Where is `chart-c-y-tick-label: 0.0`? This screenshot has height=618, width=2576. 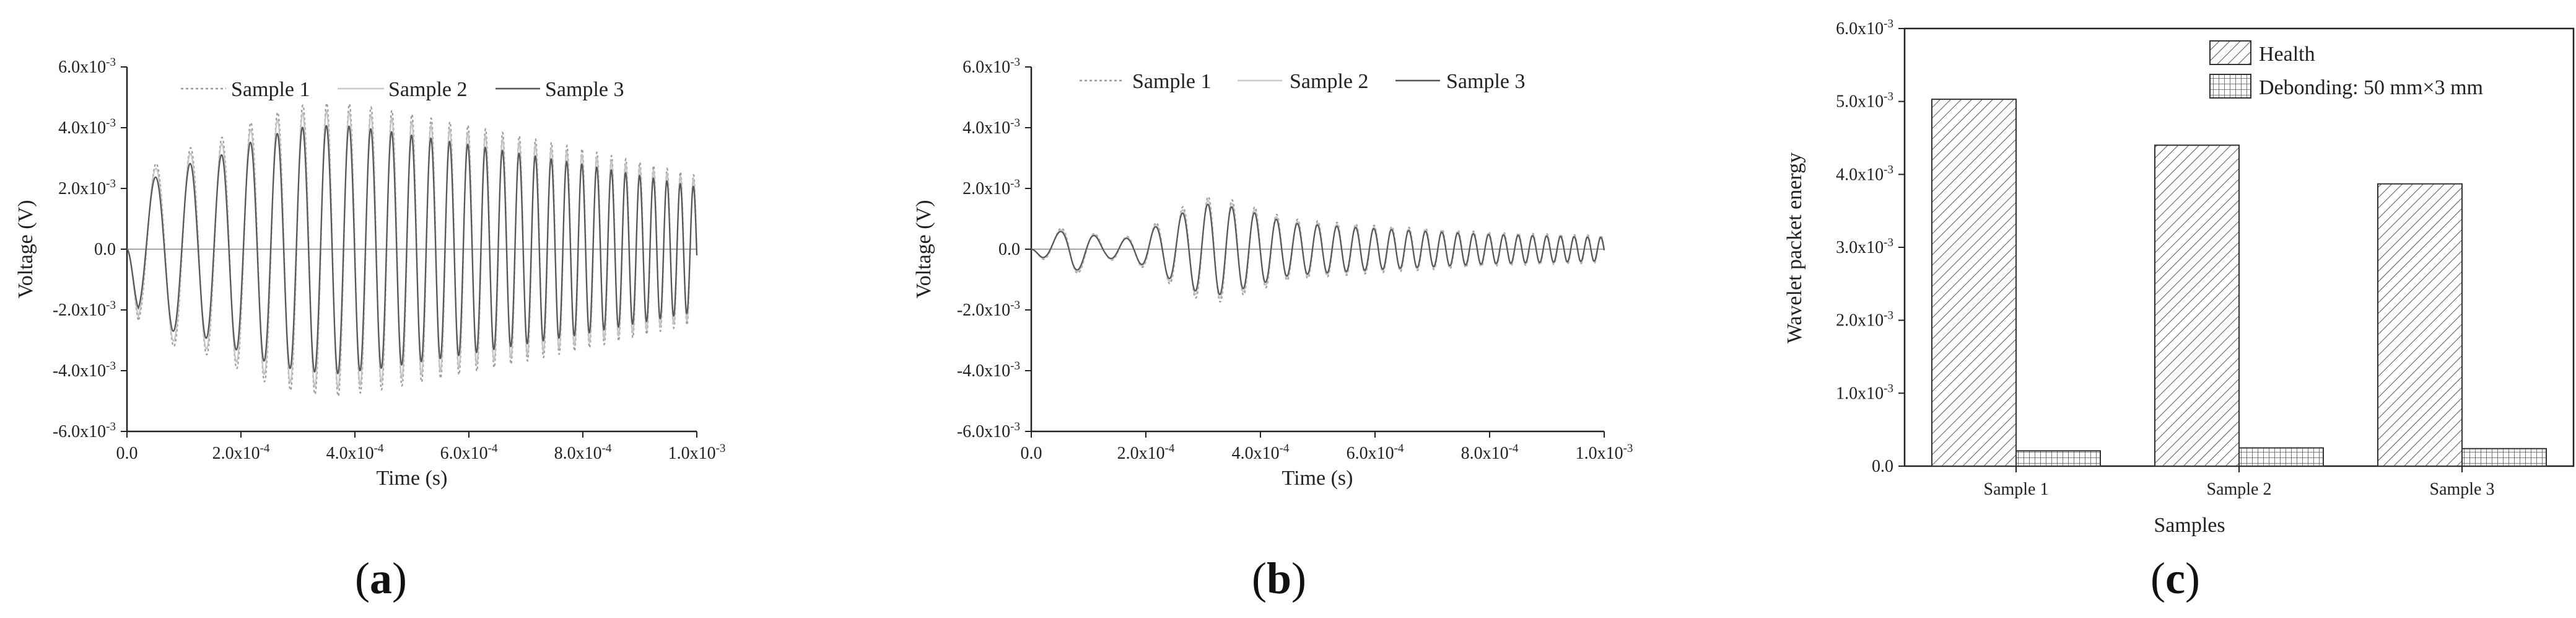 chart-c-y-tick-label: 0.0 is located at coordinates (1882, 467).